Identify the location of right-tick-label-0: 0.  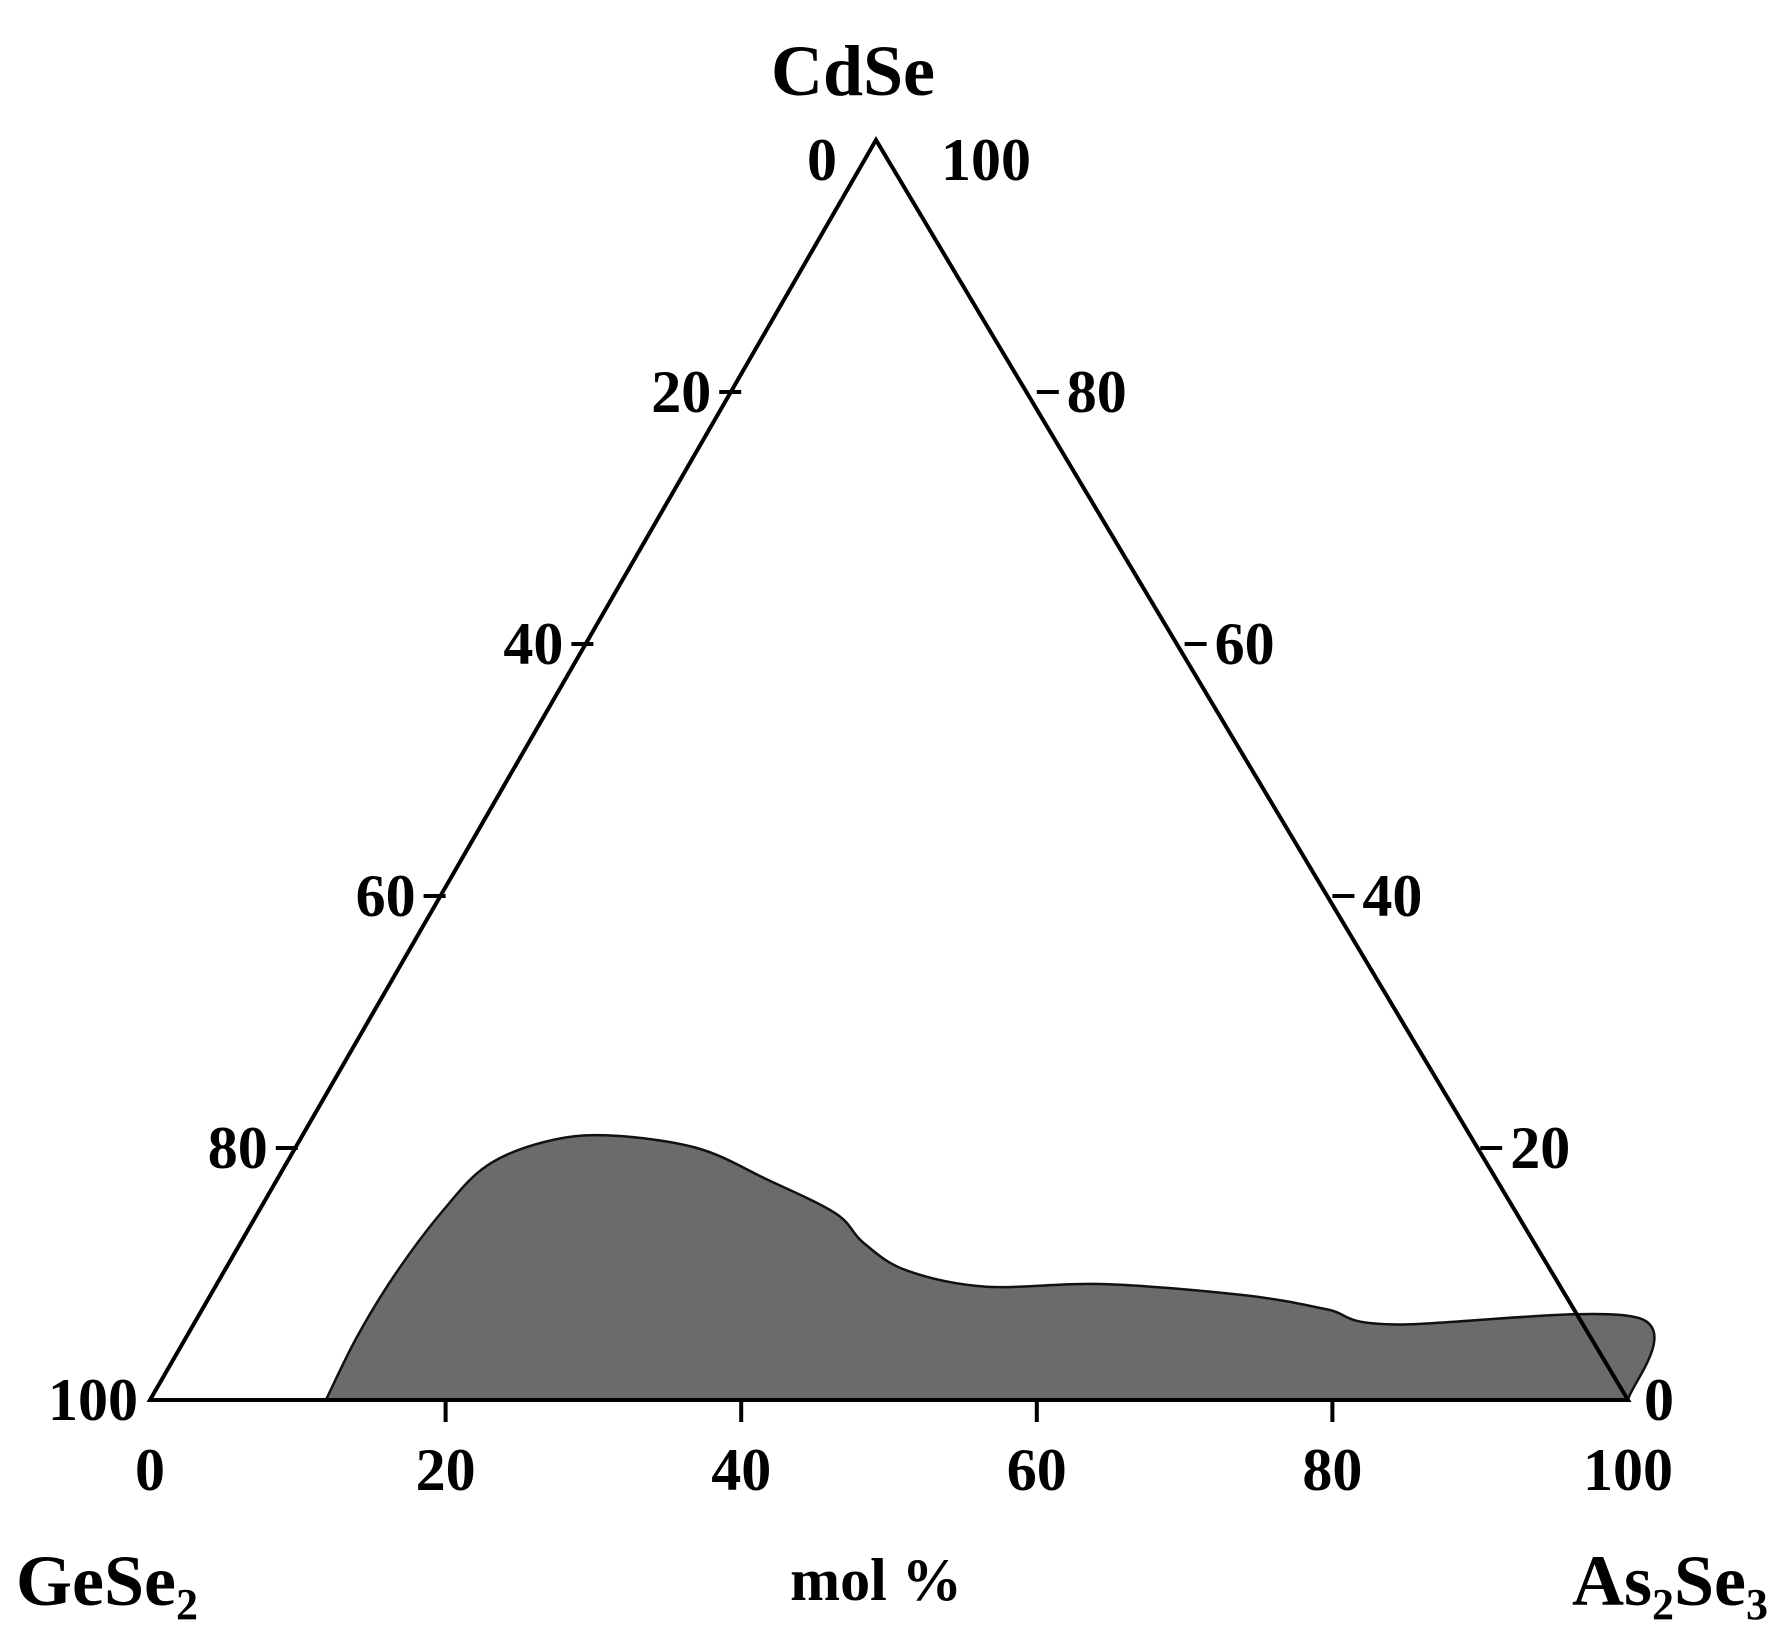
(1659, 1400).